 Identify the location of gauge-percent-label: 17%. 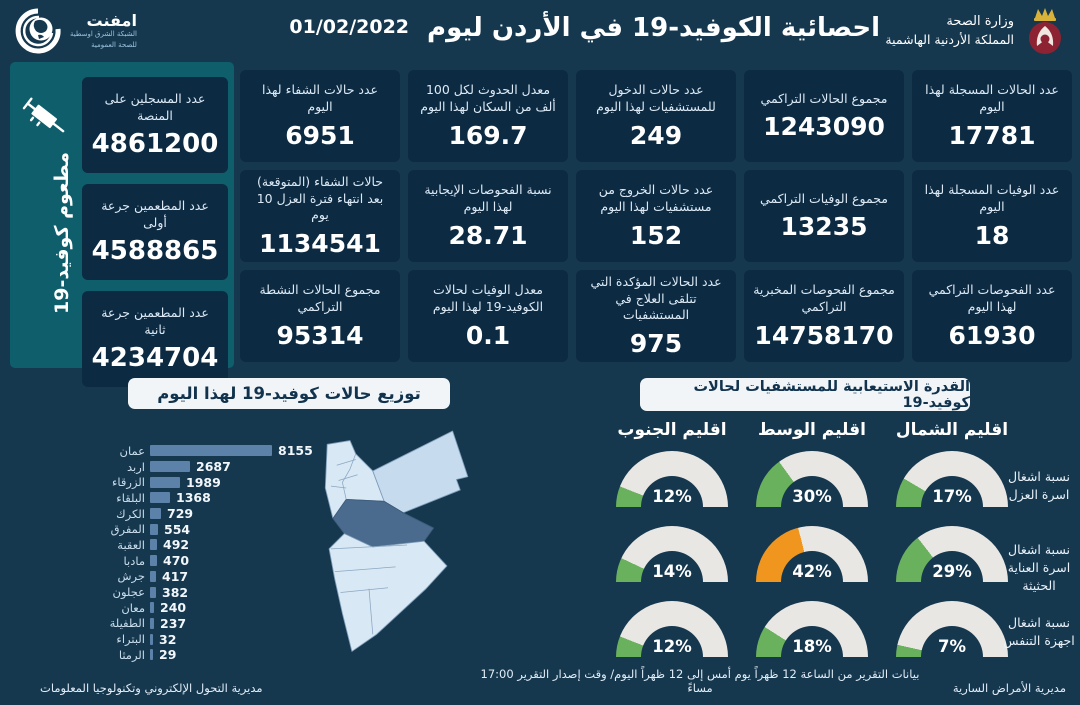
(952, 496).